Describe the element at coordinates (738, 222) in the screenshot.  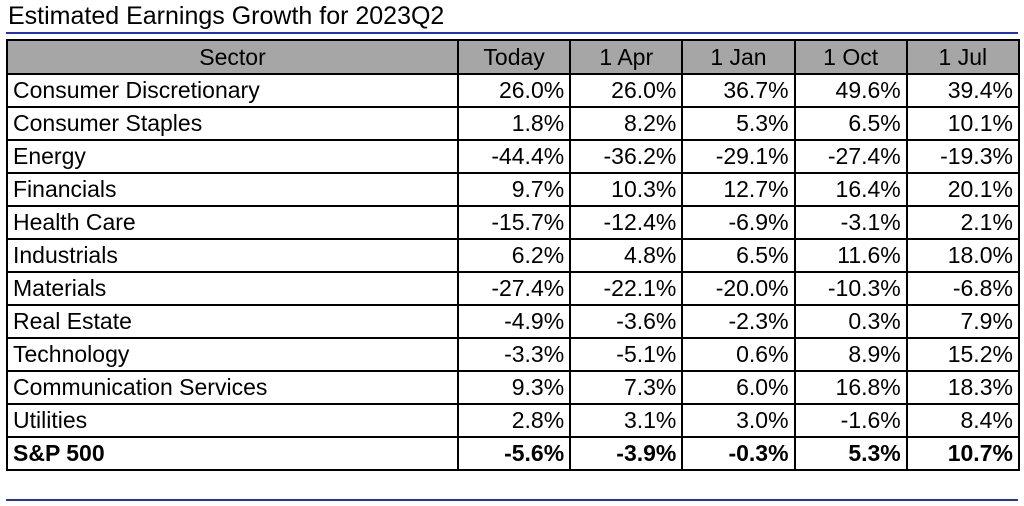
I see `value-cell: -6.9%` at that location.